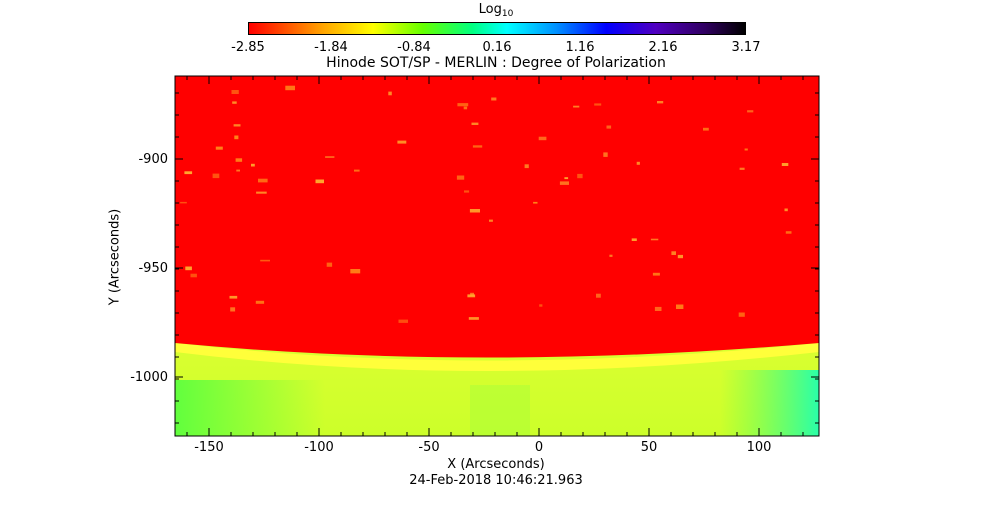 Image resolution: width=993 pixels, height=512 pixels. Describe the element at coordinates (746, 47) in the screenshot. I see `colorbar-tick-label: 3.17` at that location.